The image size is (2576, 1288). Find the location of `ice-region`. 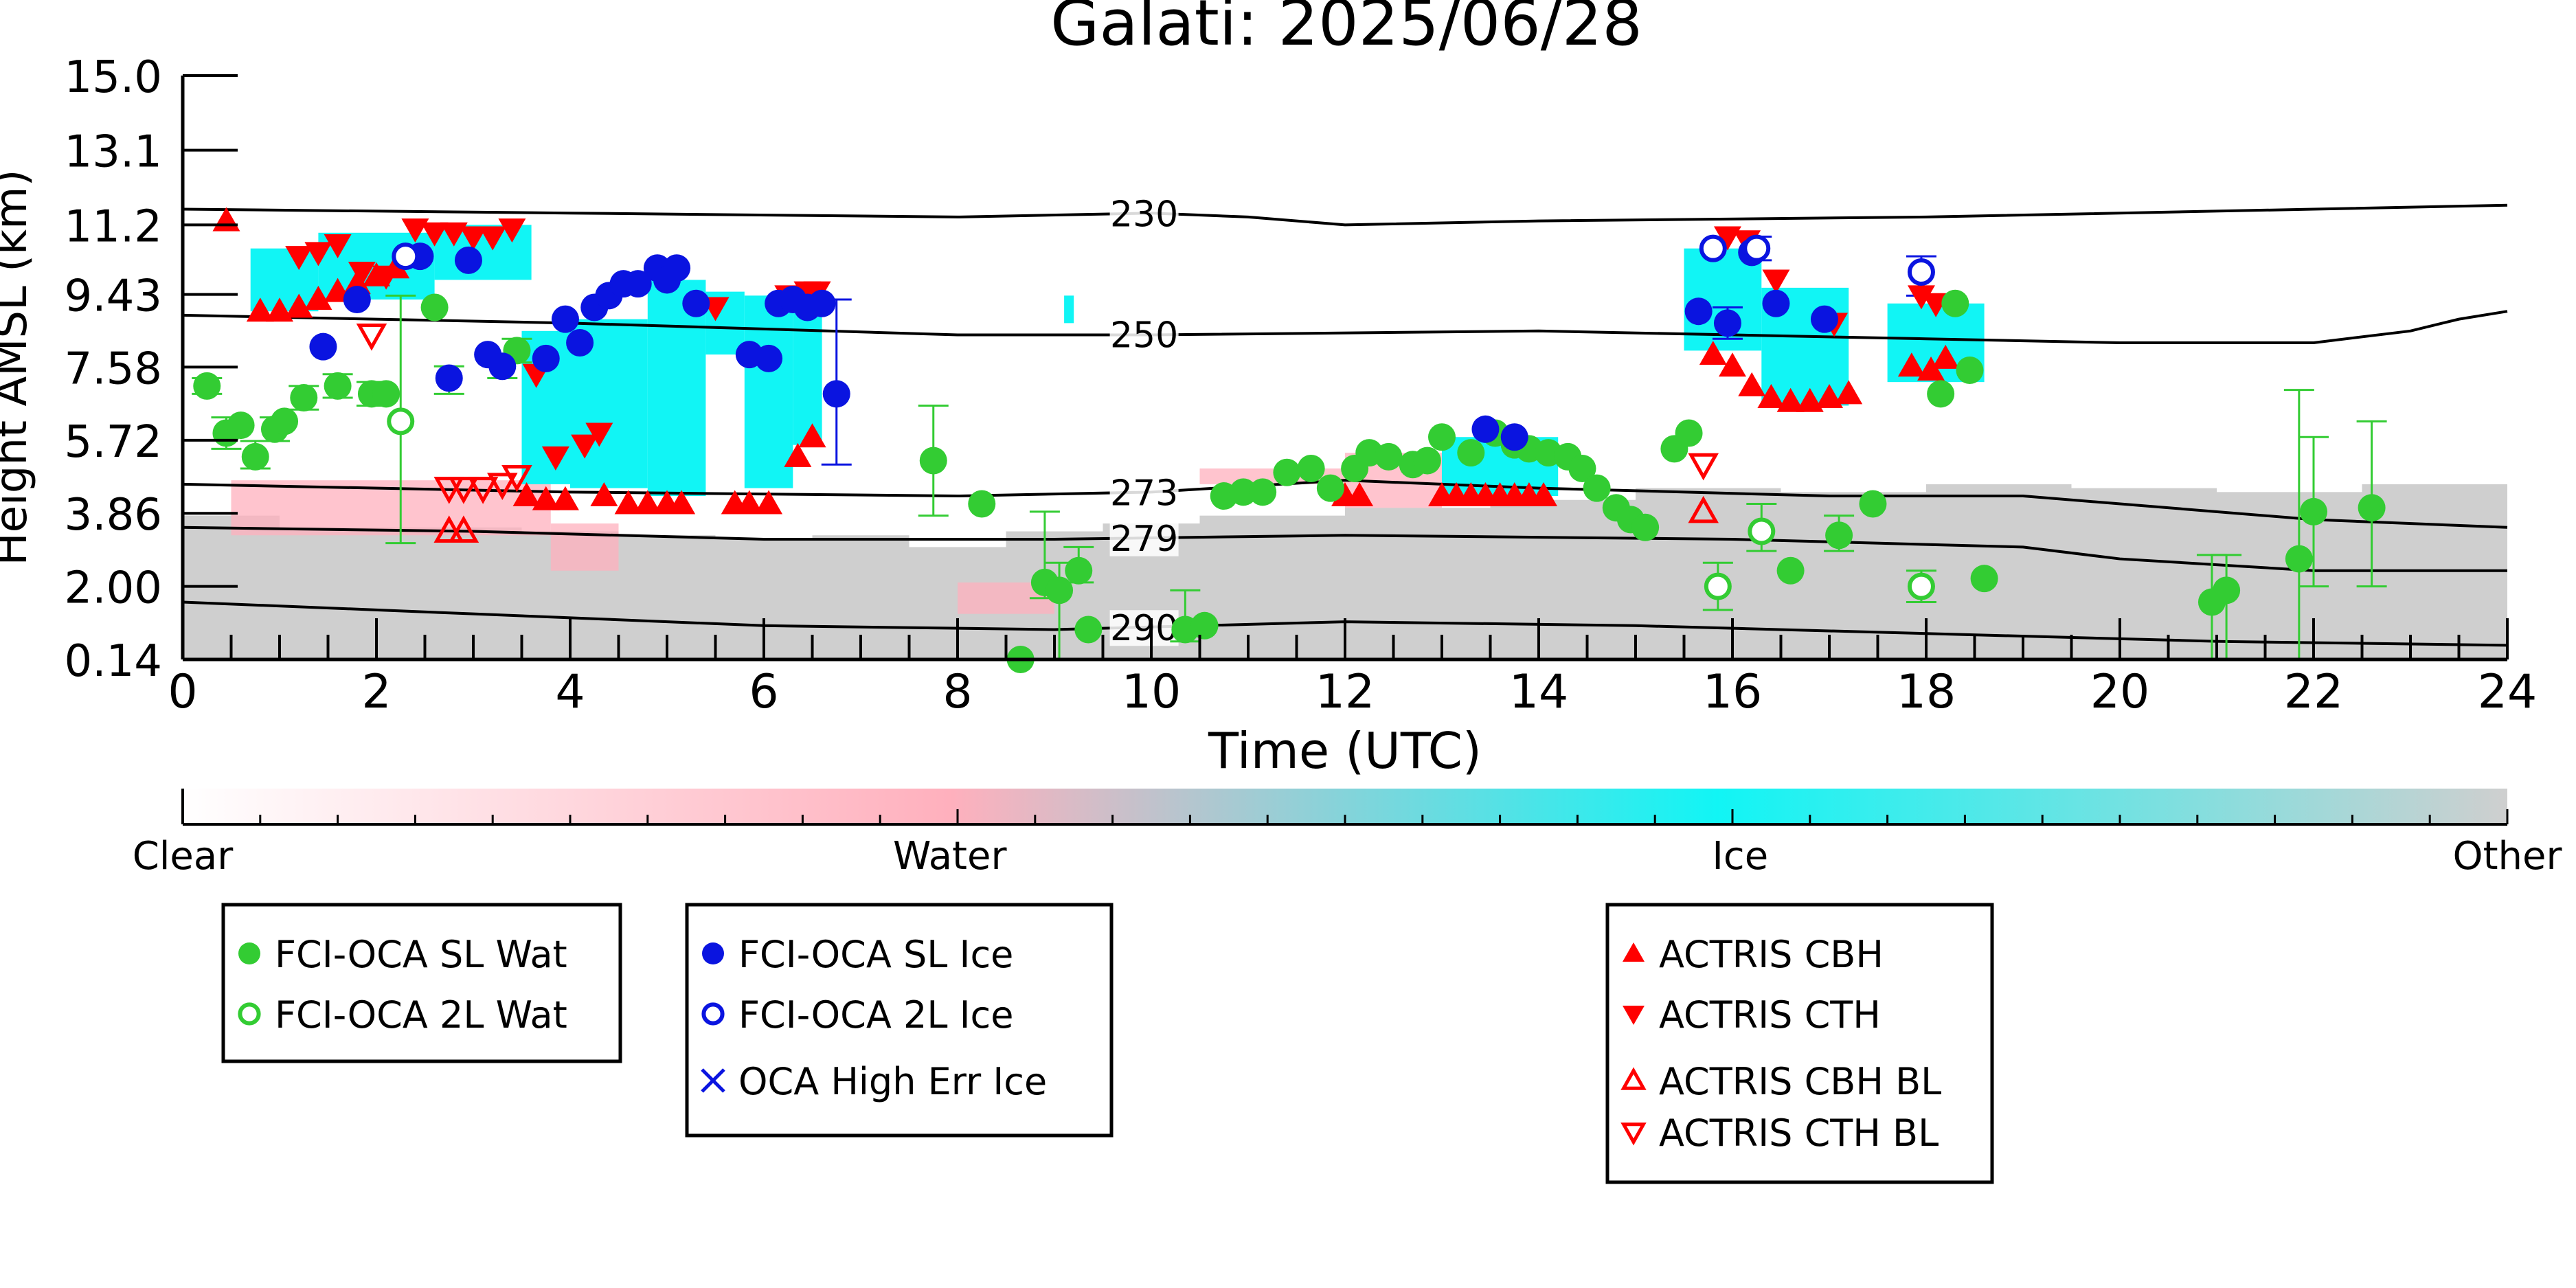

ice-region is located at coordinates (768, 391).